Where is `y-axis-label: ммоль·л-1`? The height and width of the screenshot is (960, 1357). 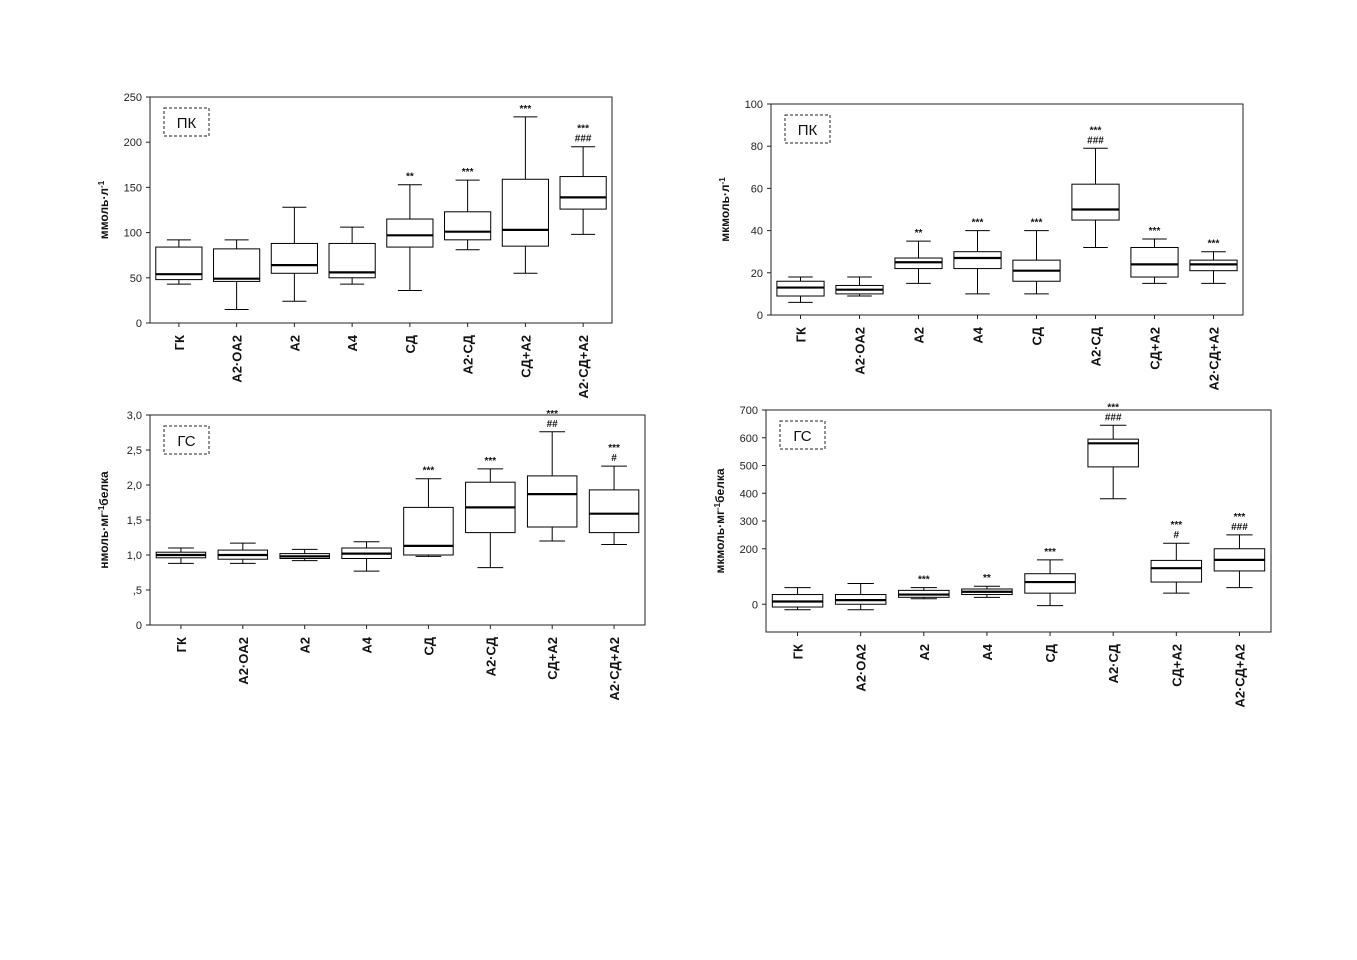
y-axis-label: ммоль·л-1 is located at coordinates (104, 209).